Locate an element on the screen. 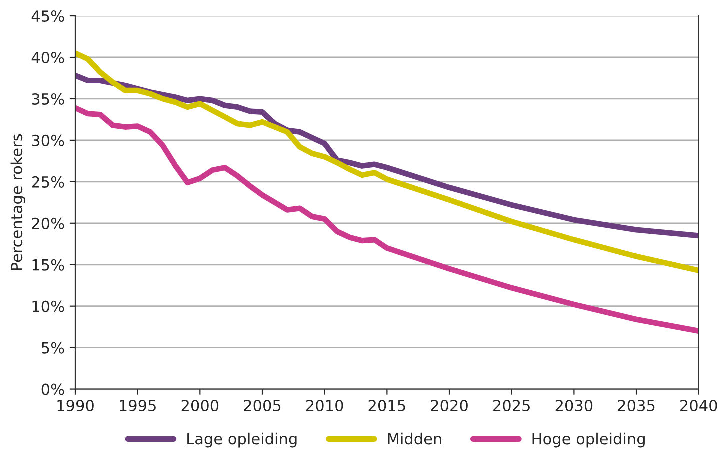 The width and height of the screenshot is (719, 458). x-tick-label: 2005 is located at coordinates (262, 406).